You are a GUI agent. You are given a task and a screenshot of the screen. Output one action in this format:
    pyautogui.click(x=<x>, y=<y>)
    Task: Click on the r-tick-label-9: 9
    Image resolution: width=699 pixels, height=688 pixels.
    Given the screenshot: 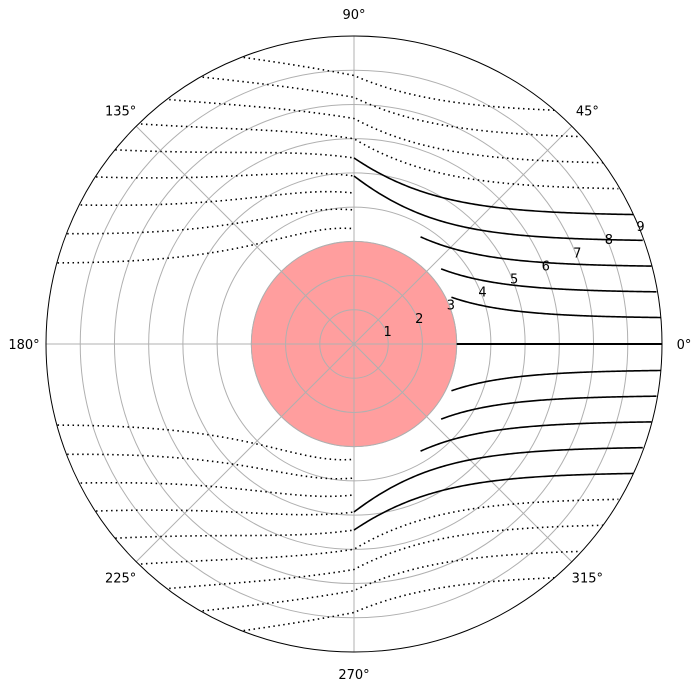 What is the action you would take?
    pyautogui.click(x=640, y=227)
    